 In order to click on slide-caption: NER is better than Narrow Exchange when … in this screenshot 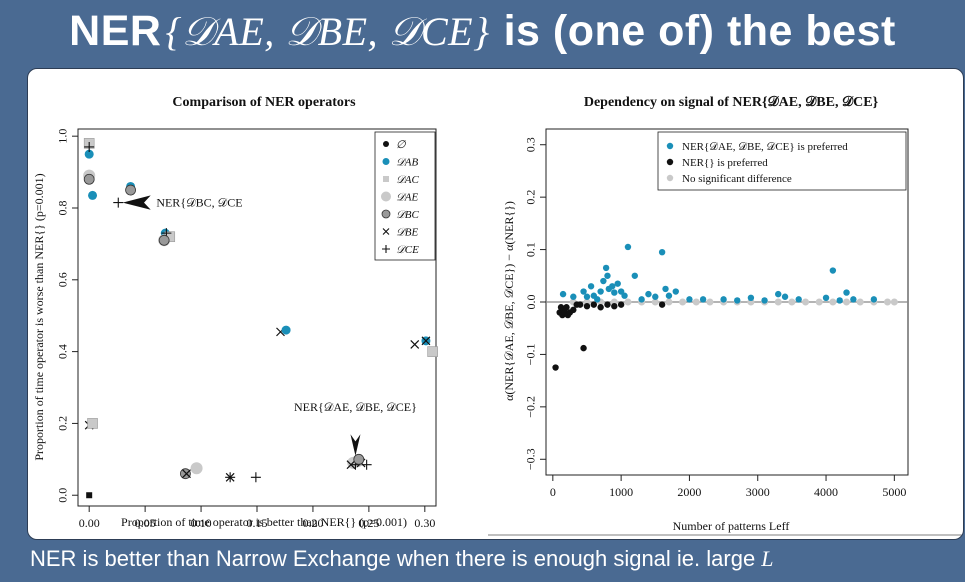, I will do `click(495, 559)`.